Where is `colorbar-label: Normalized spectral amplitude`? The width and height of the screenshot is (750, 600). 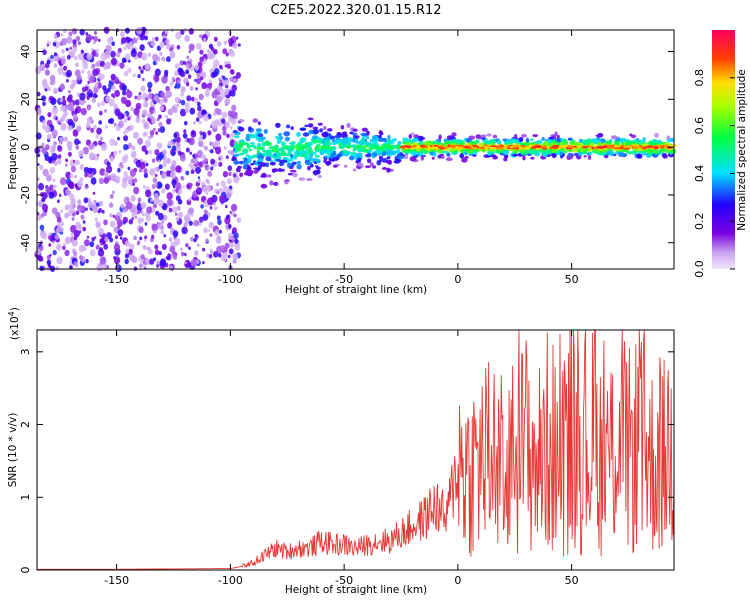 colorbar-label: Normalized spectral amplitude is located at coordinates (742, 149).